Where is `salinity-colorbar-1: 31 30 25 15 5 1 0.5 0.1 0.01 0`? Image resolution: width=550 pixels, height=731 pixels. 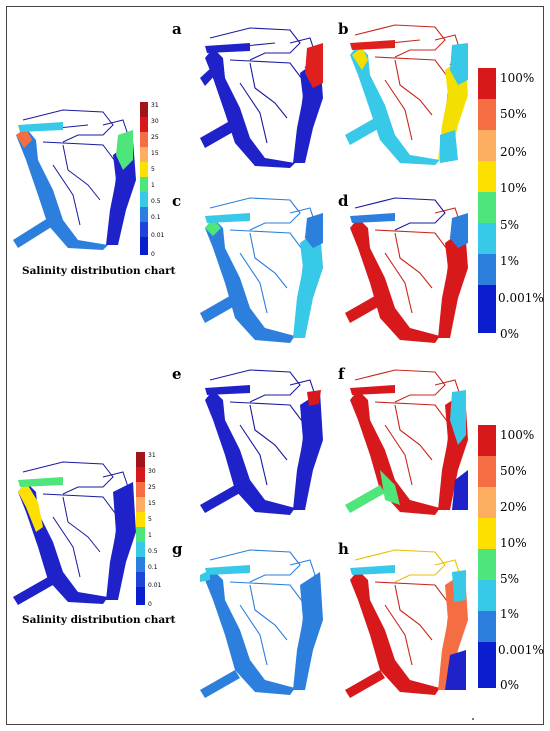 salinity-colorbar-1: 31 30 25 15 5 1 0.5 0.1 0.01 0 is located at coordinates (152, 180).